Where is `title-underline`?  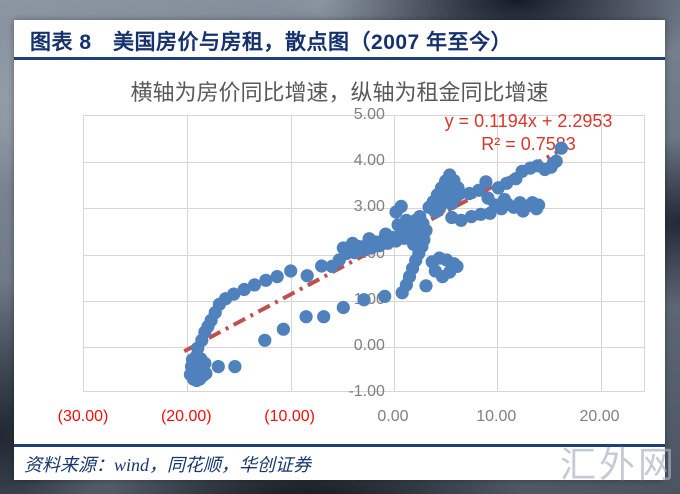 title-underline is located at coordinates (339, 58).